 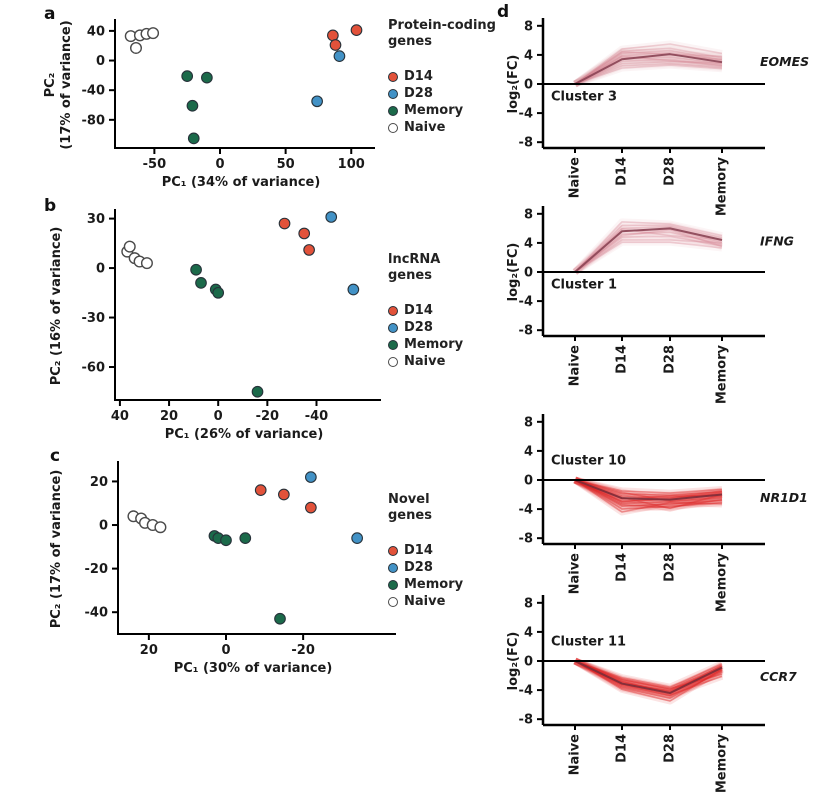 I want to click on line-chart-cluster-10: 8 4 0 -4 -8 Naive D14 D28 Memory Cluster 10 NR1D1, so click(x=663, y=513).